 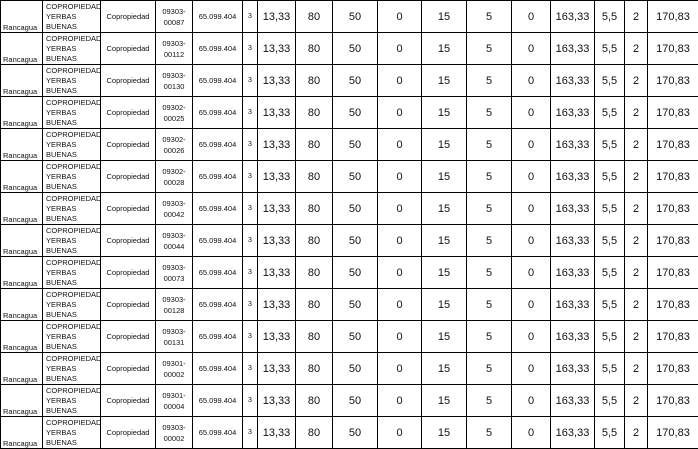 I want to click on rol-cell: 09303-00073, so click(x=174, y=273).